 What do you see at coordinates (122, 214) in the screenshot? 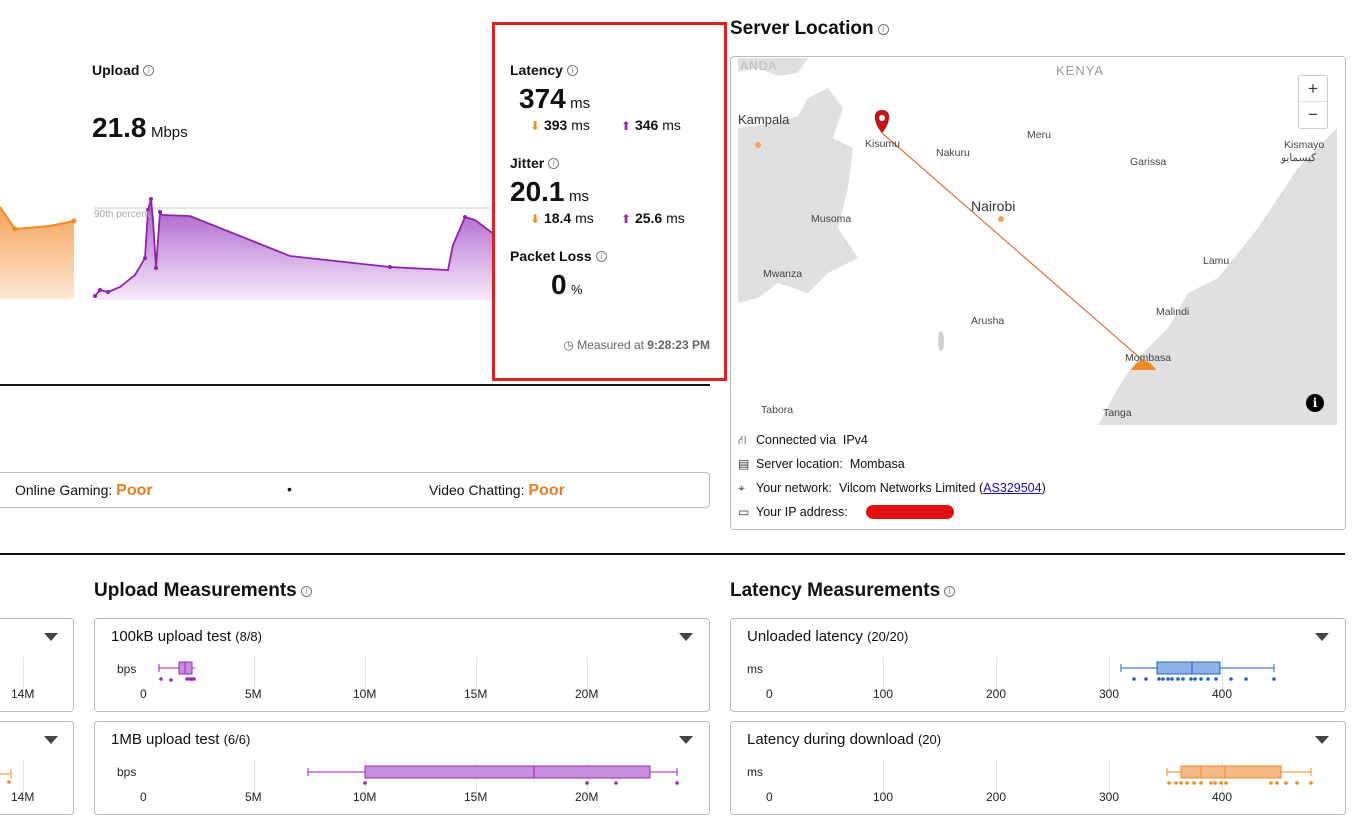
I see `percentile-label: 90th percentile` at bounding box center [122, 214].